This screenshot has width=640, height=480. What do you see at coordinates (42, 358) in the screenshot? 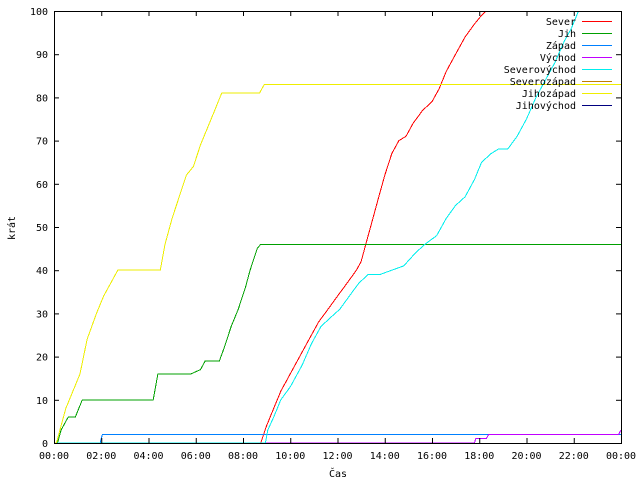
I see `y-tick-label: 20` at bounding box center [42, 358].